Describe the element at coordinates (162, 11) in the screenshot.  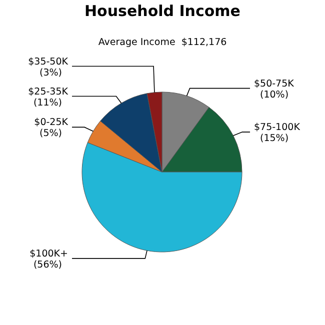
I see `chart-title: Household Income` at that location.